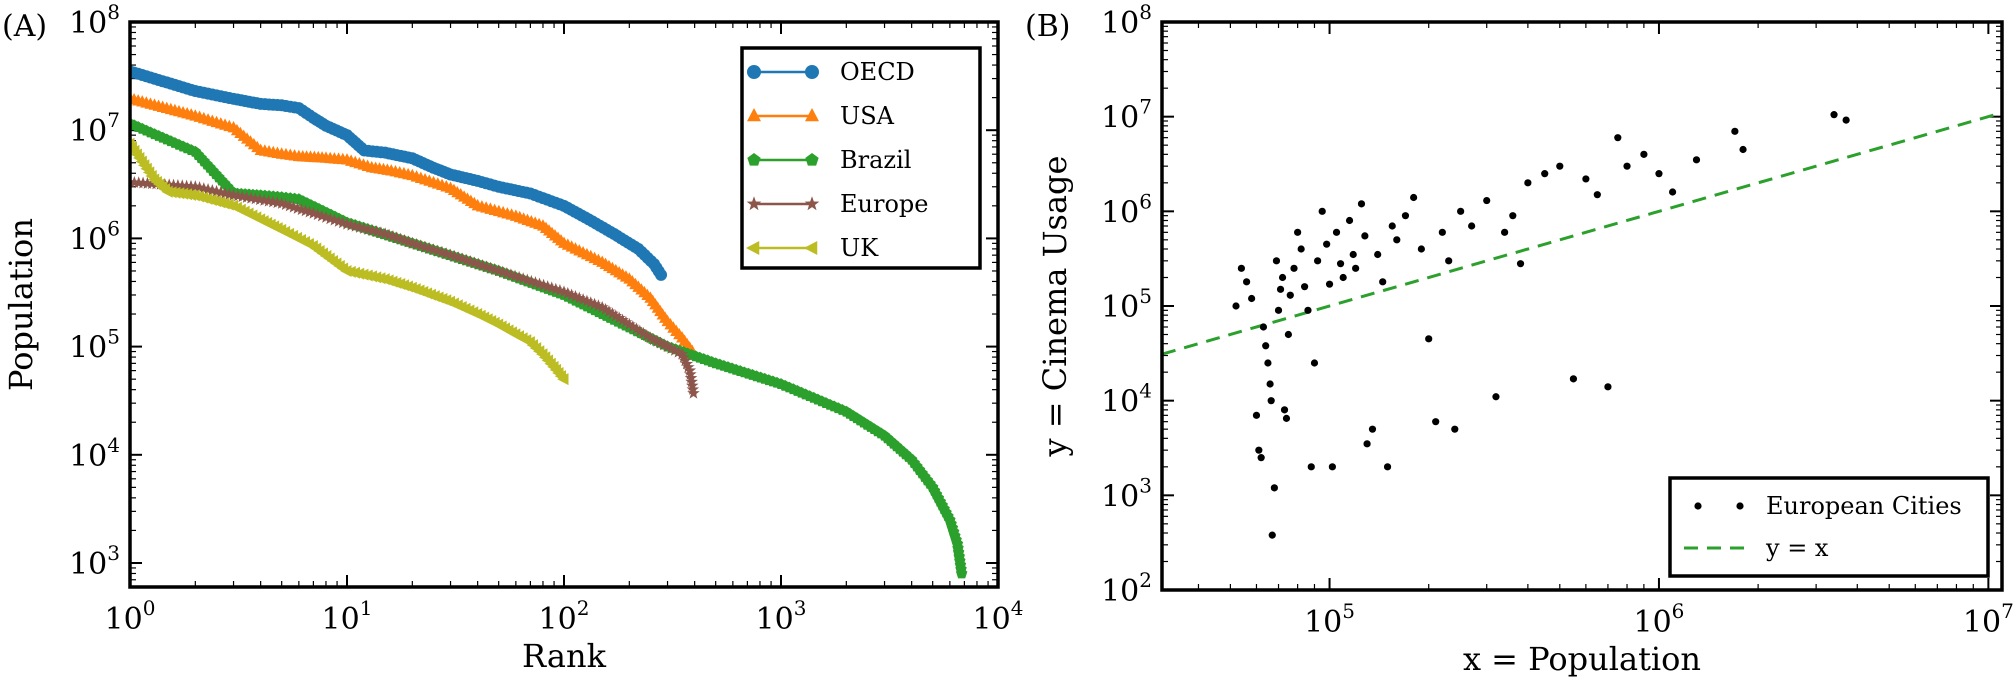  Describe the element at coordinates (1047, 26) in the screenshot. I see `panel-b-label: (B)` at that location.